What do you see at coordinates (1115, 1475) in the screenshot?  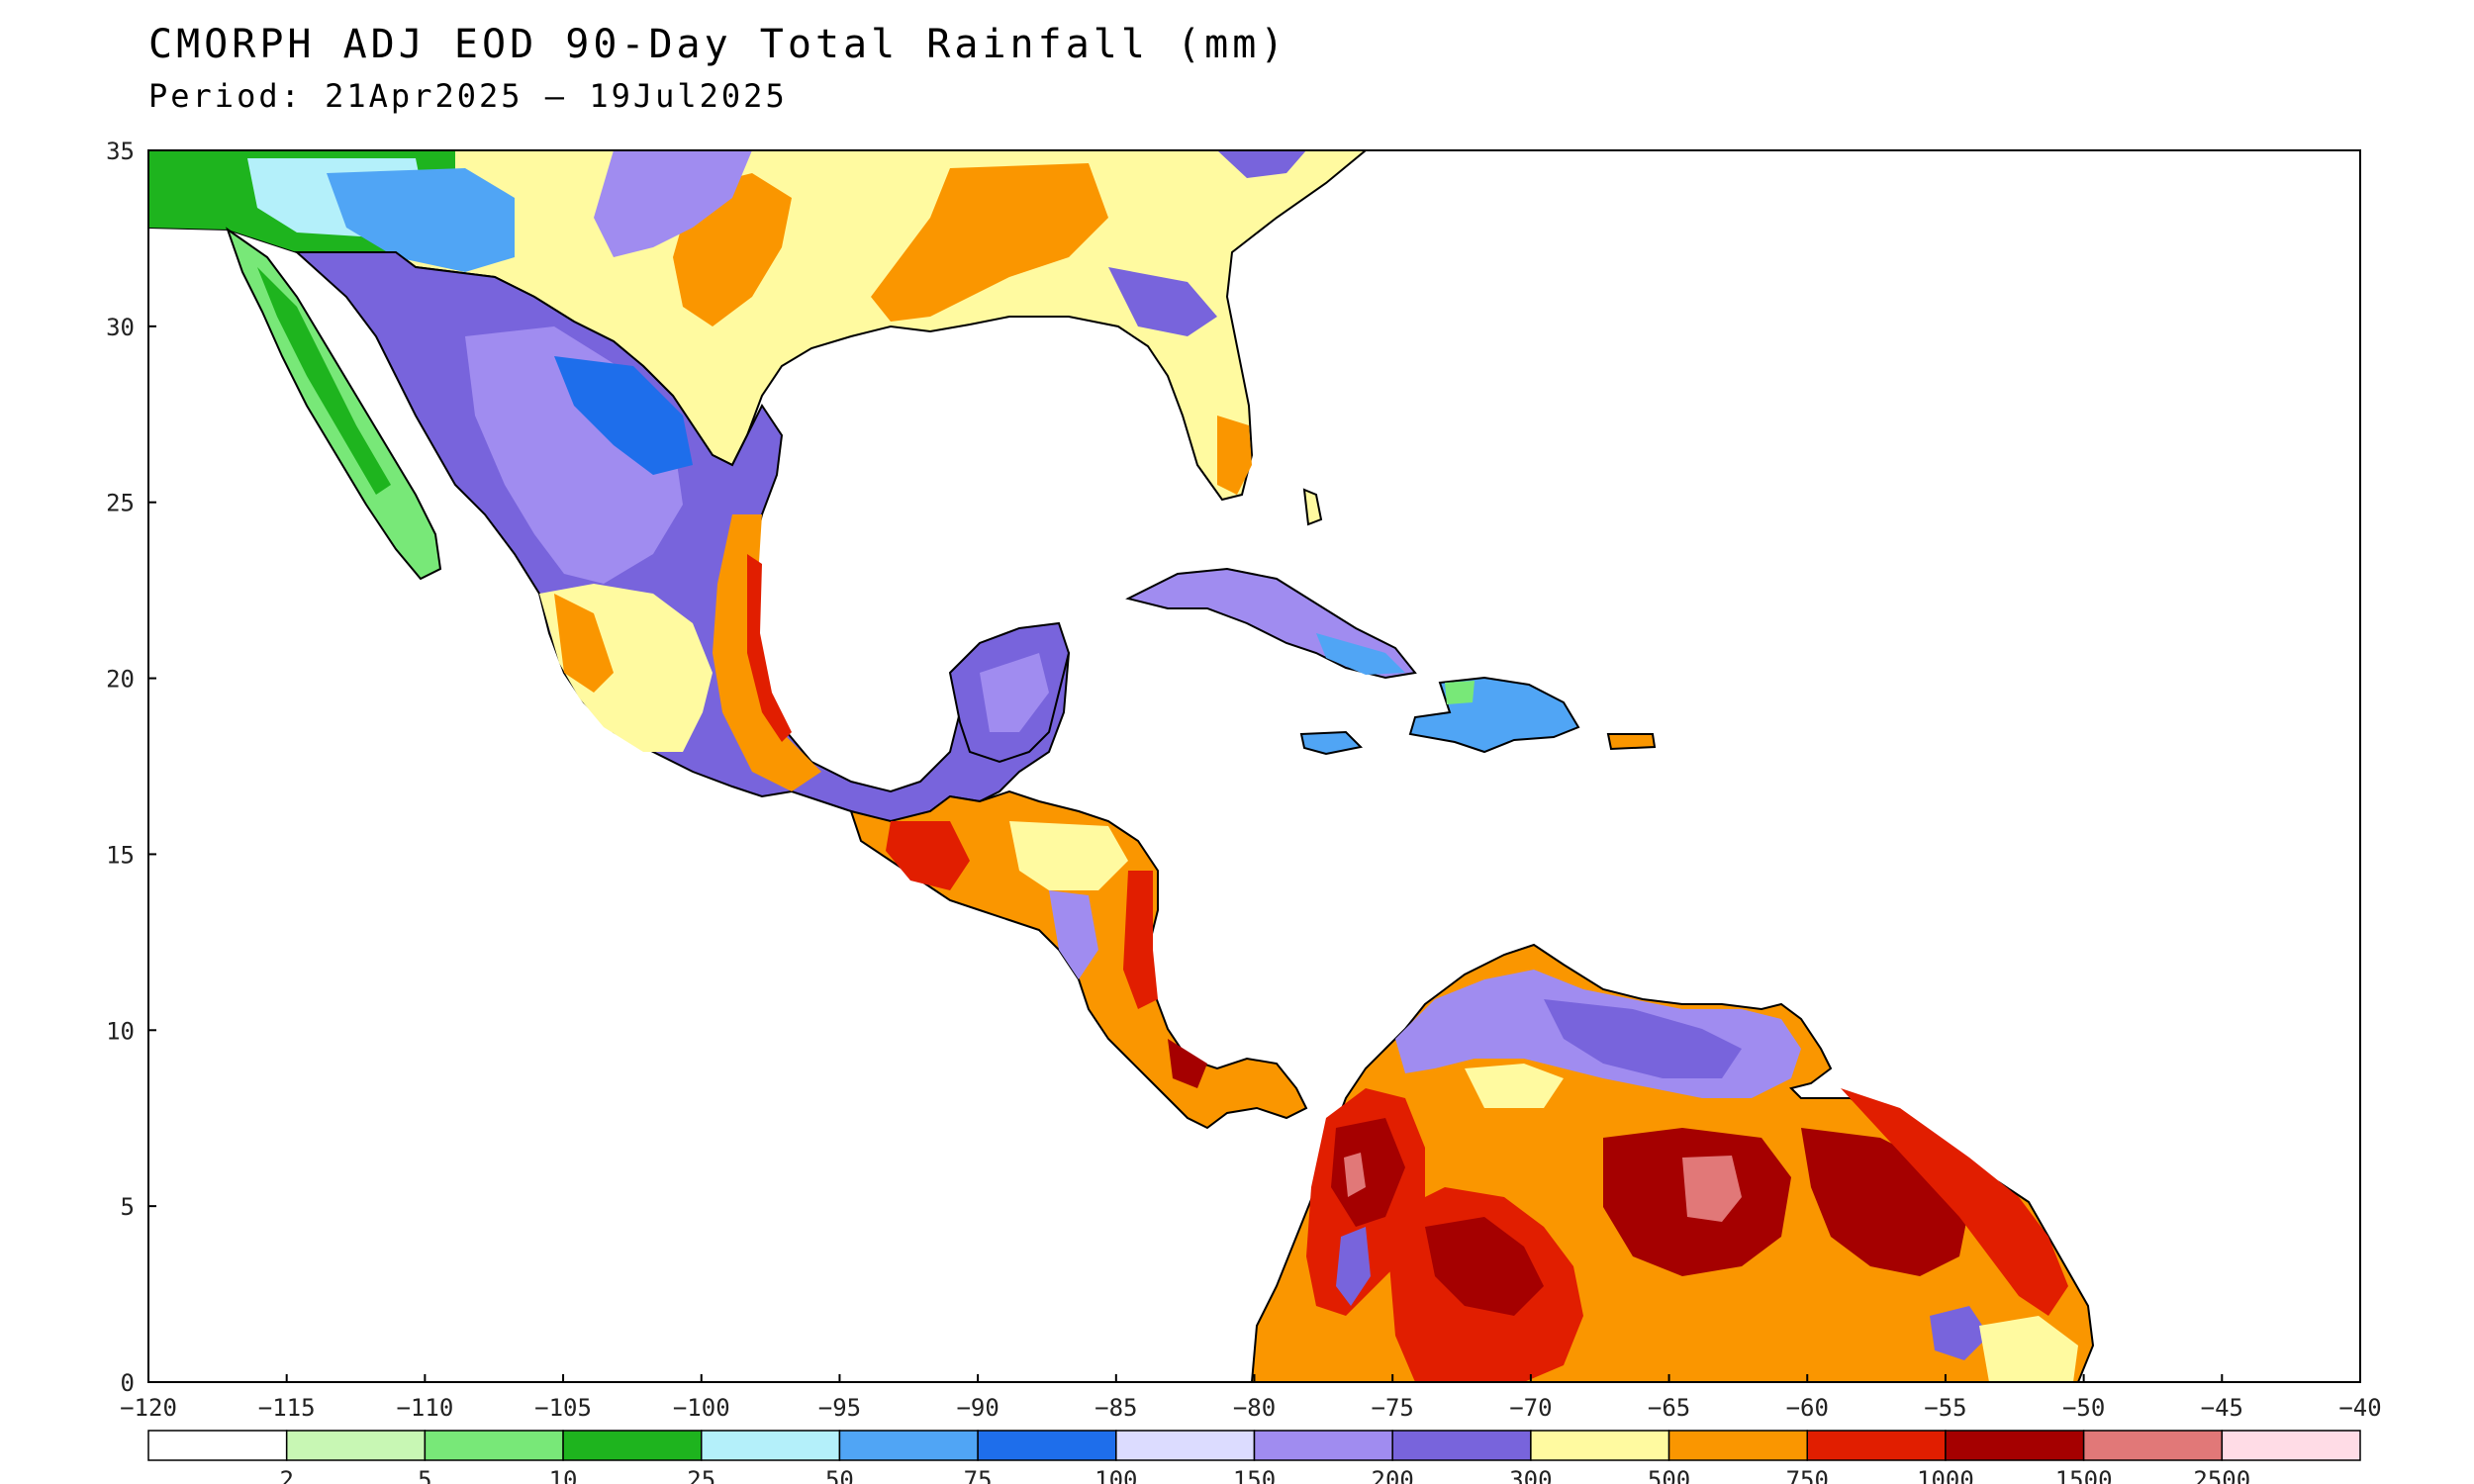 I see `colorbar-label: 100` at bounding box center [1115, 1475].